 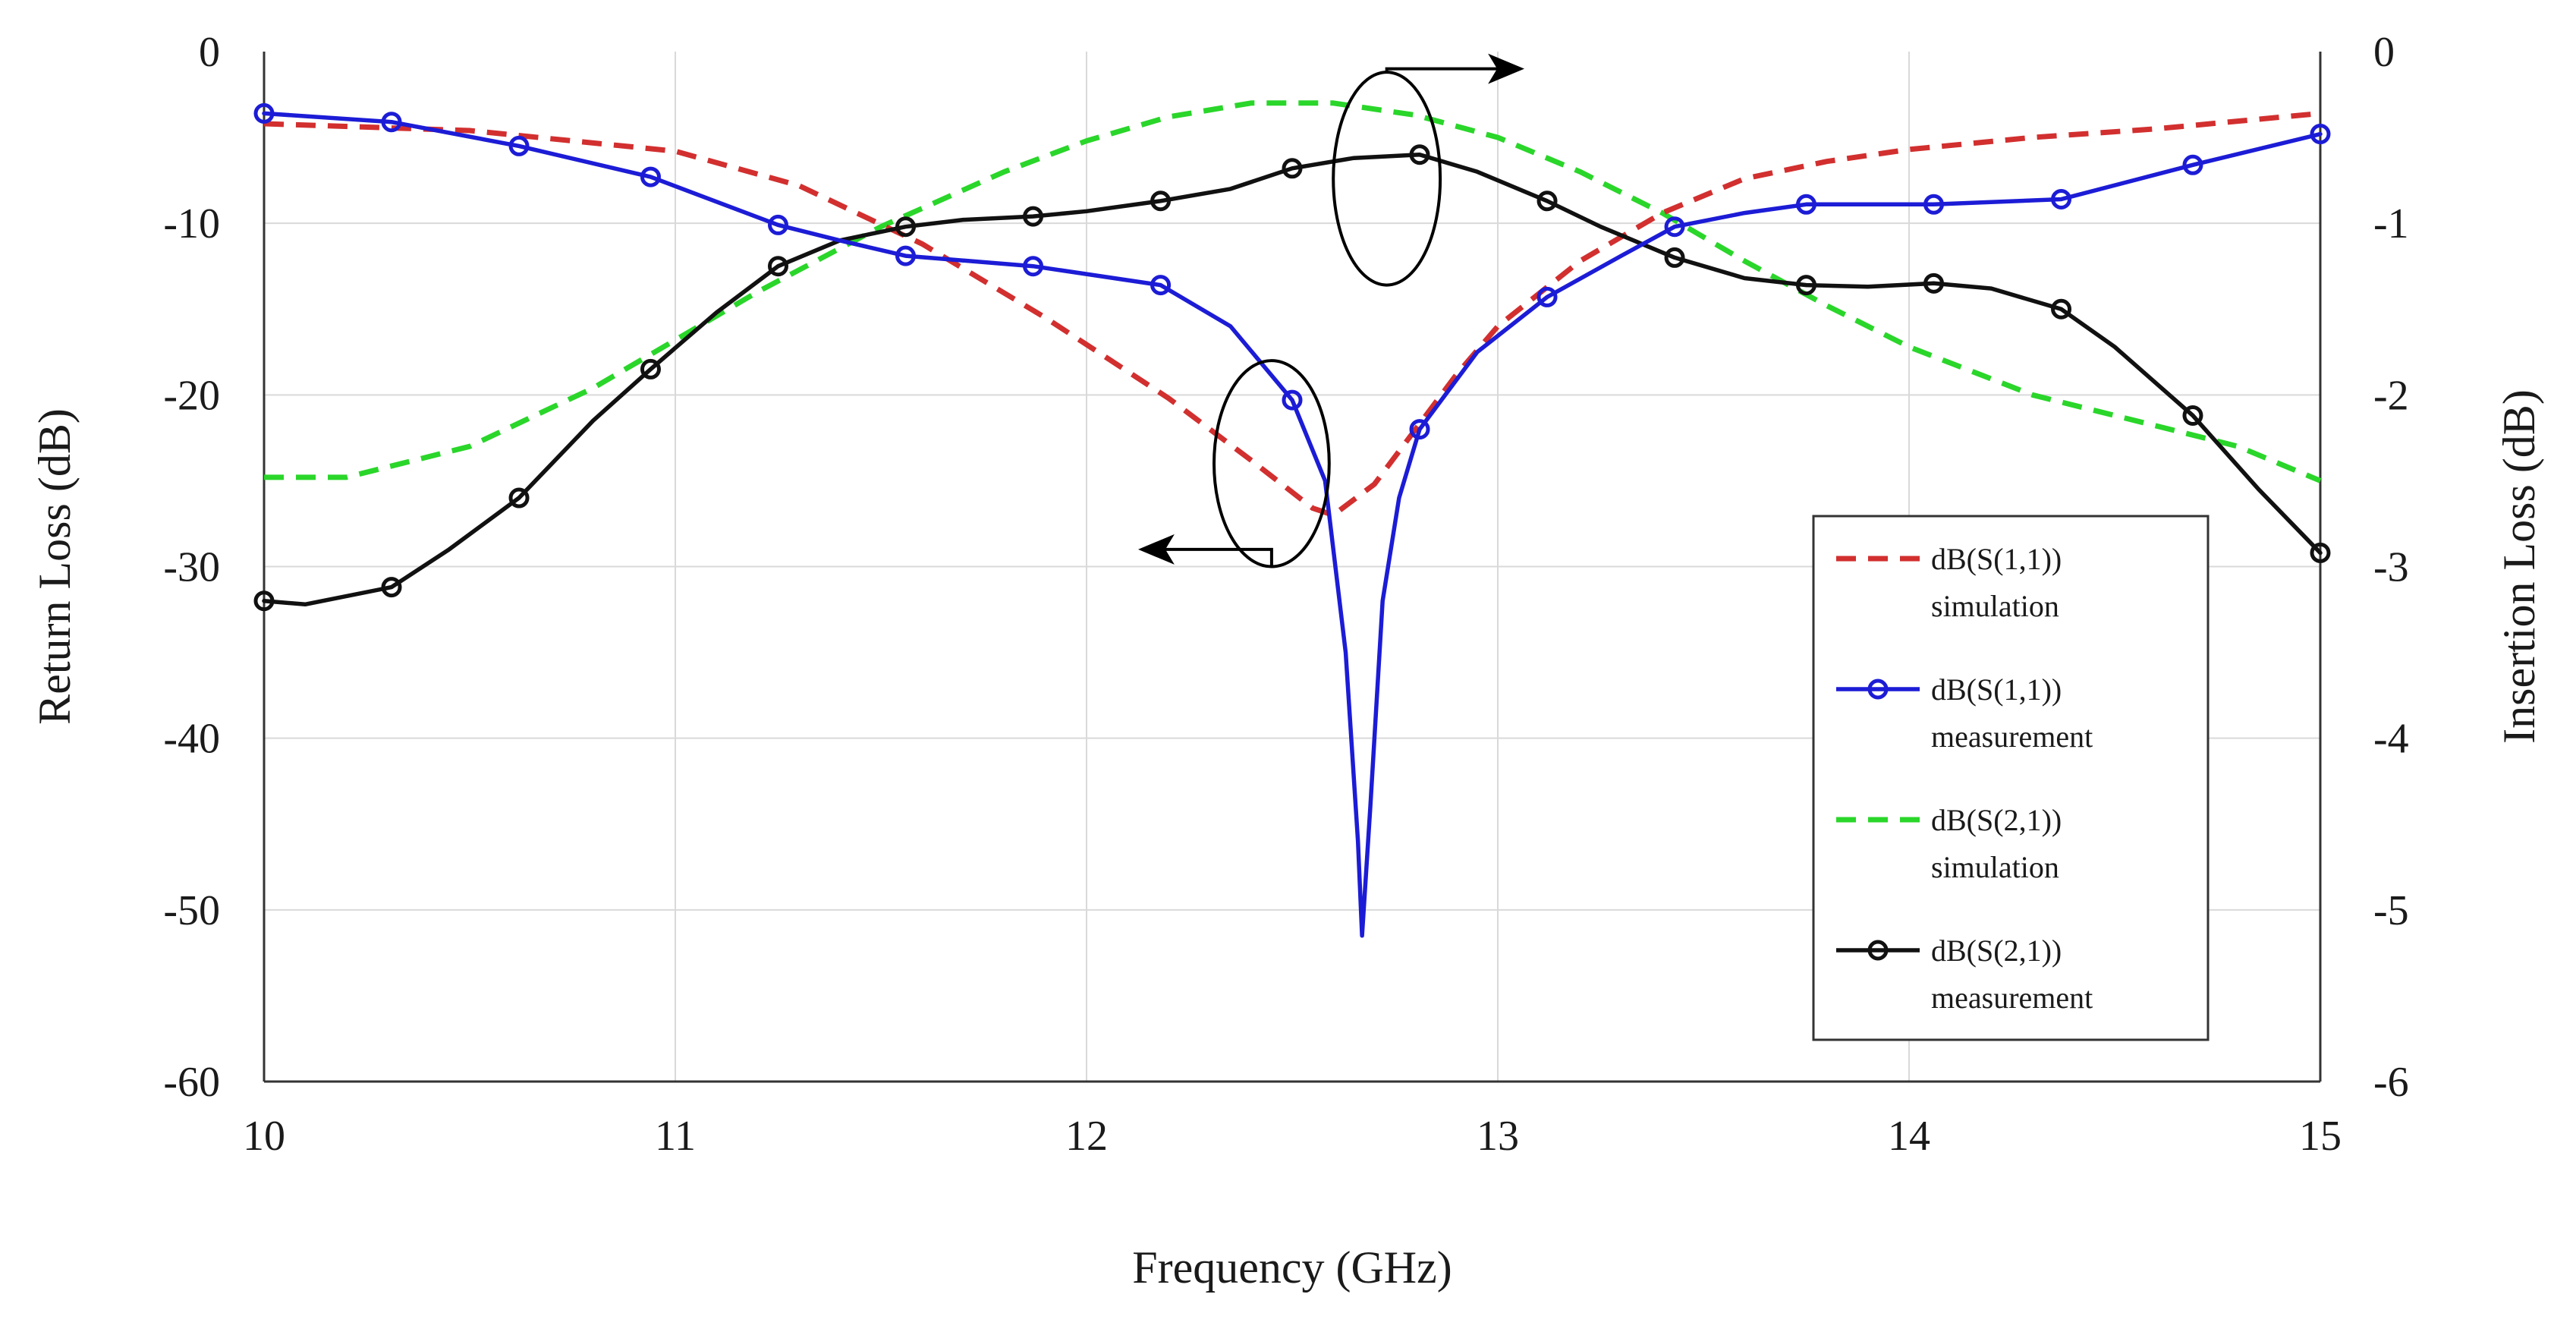 What do you see at coordinates (1205, 550) in the screenshot?
I see `ellipse-return-loss-arrow` at bounding box center [1205, 550].